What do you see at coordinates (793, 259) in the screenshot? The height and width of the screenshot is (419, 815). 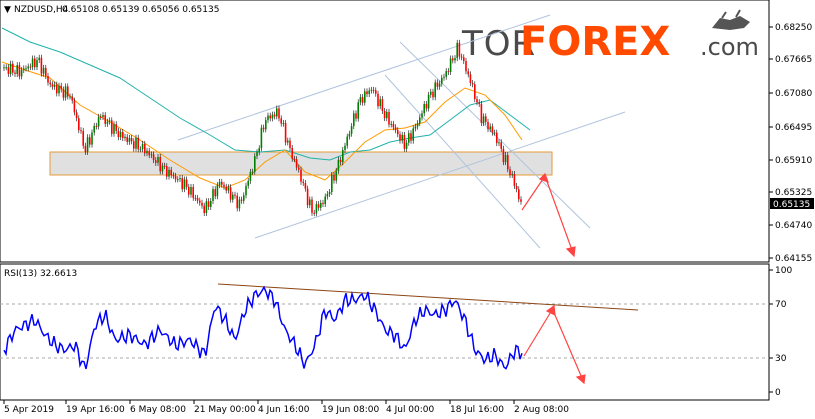 I see `price-tick-label: 0.64155` at bounding box center [793, 259].